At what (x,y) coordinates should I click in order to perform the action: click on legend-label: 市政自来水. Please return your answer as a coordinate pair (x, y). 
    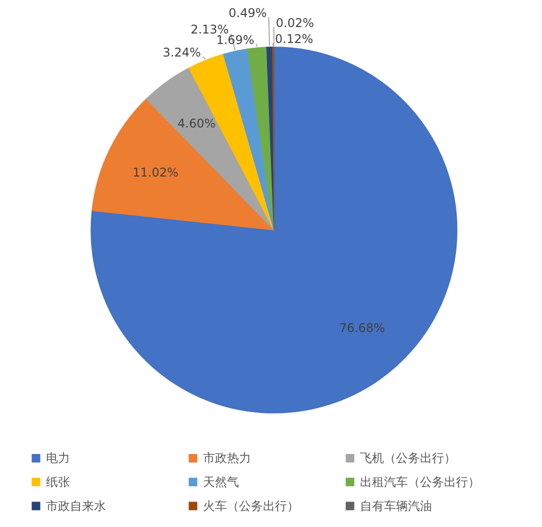
    Looking at the image, I should click on (76, 506).